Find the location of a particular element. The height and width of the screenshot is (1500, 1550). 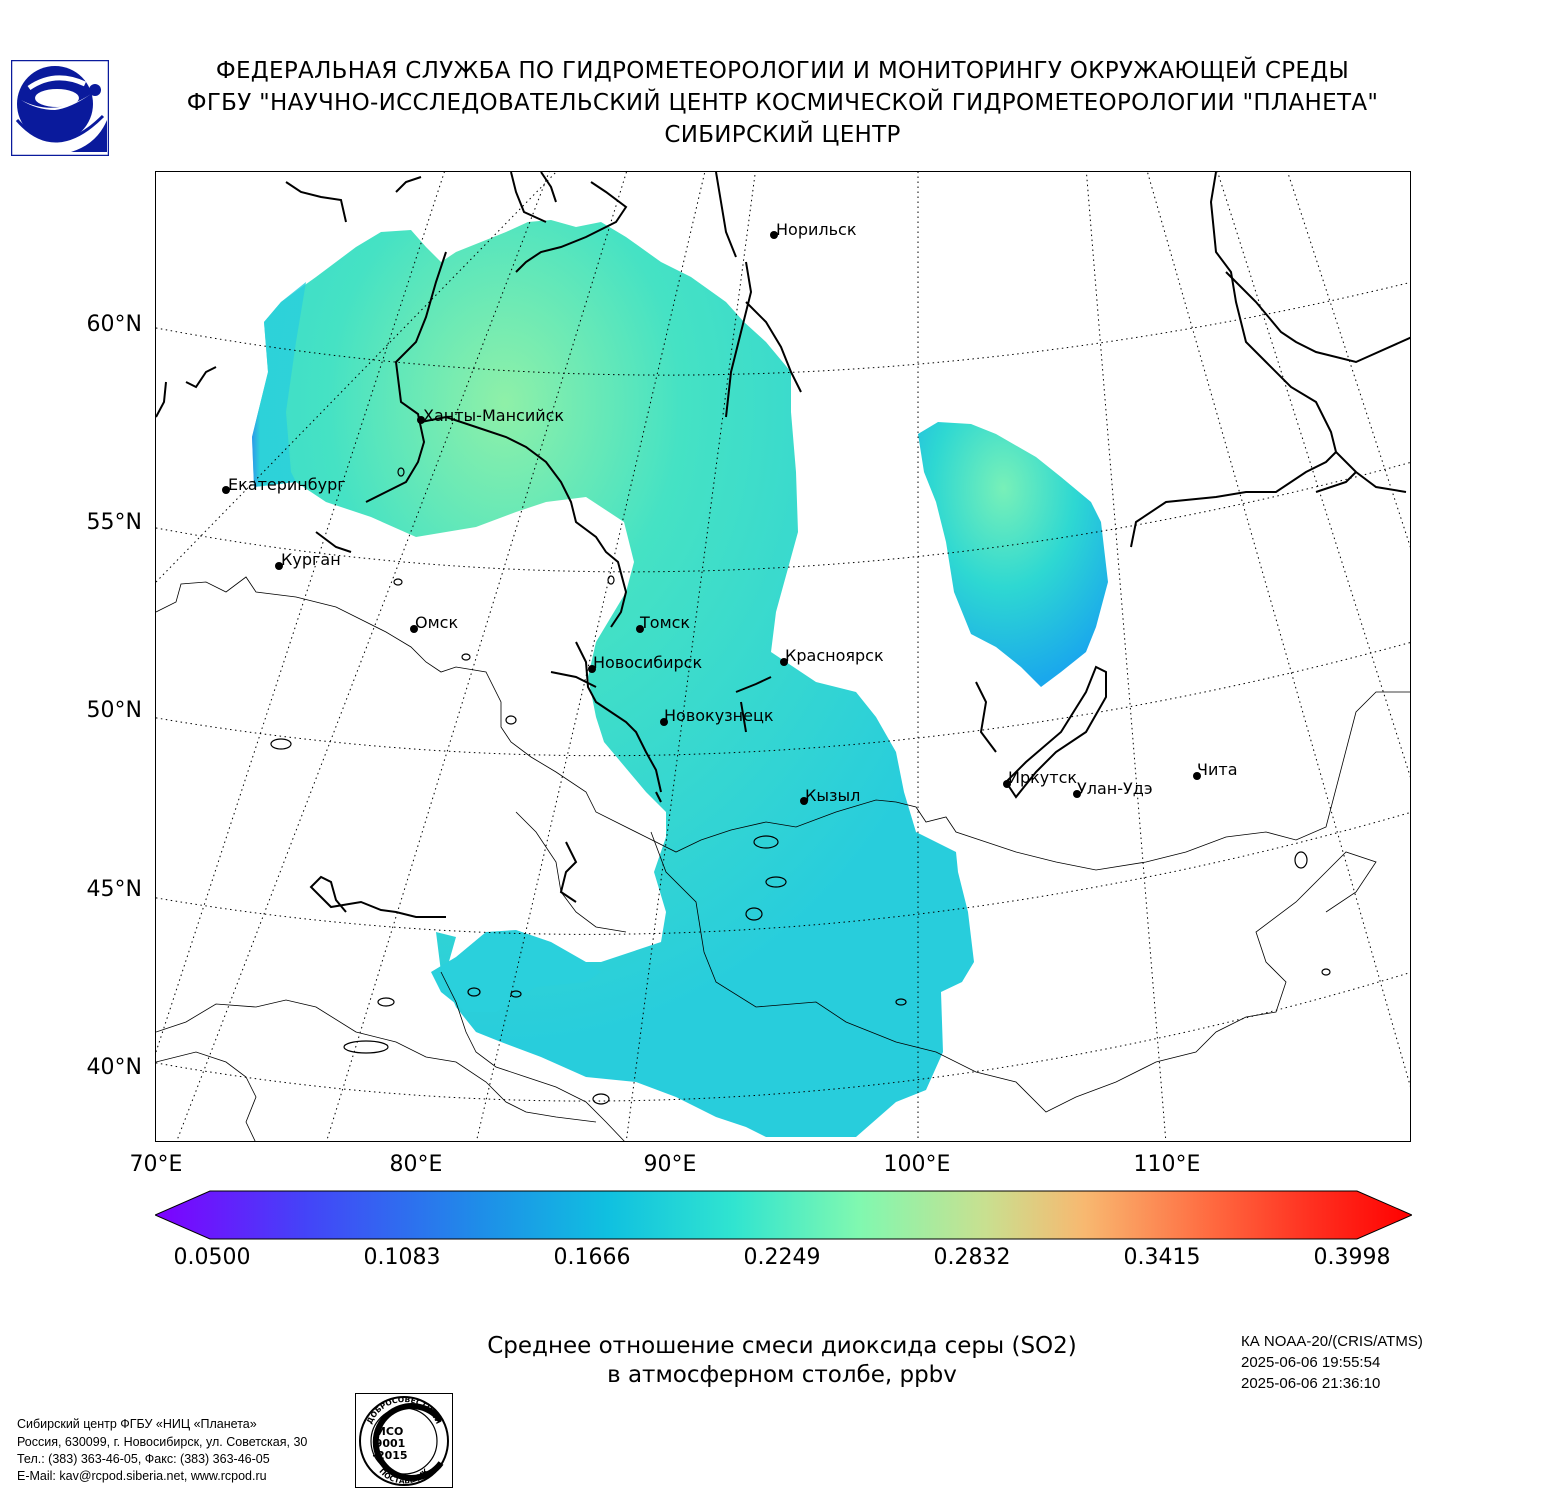

city-tomsk: Томск is located at coordinates (663, 623).